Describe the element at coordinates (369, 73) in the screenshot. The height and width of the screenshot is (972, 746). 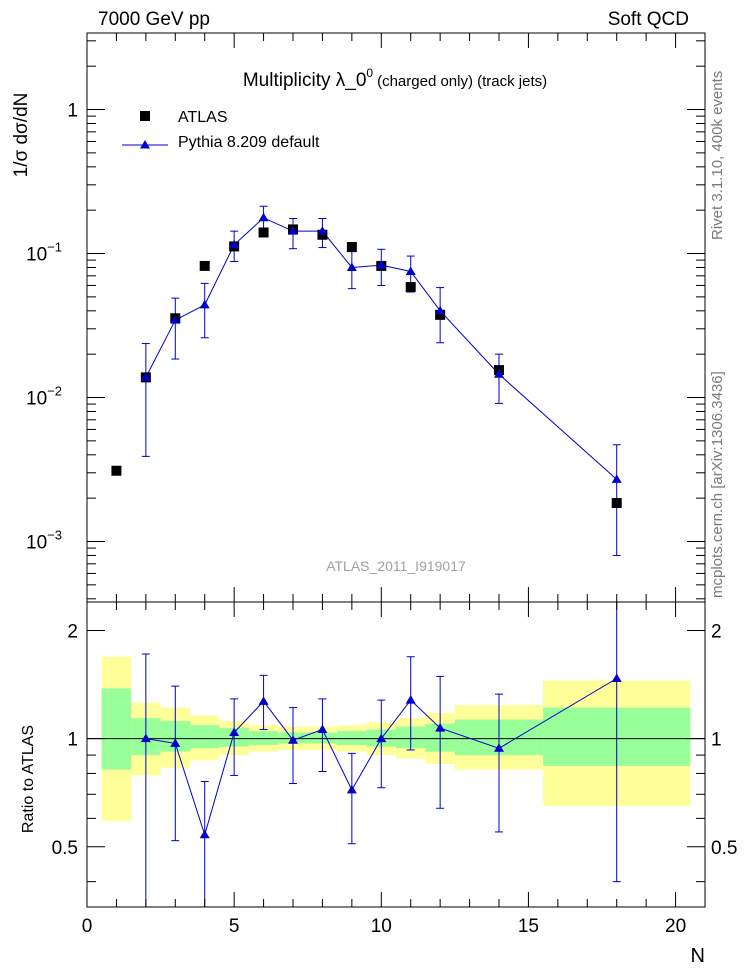
I see `main-title-sup: 0` at that location.